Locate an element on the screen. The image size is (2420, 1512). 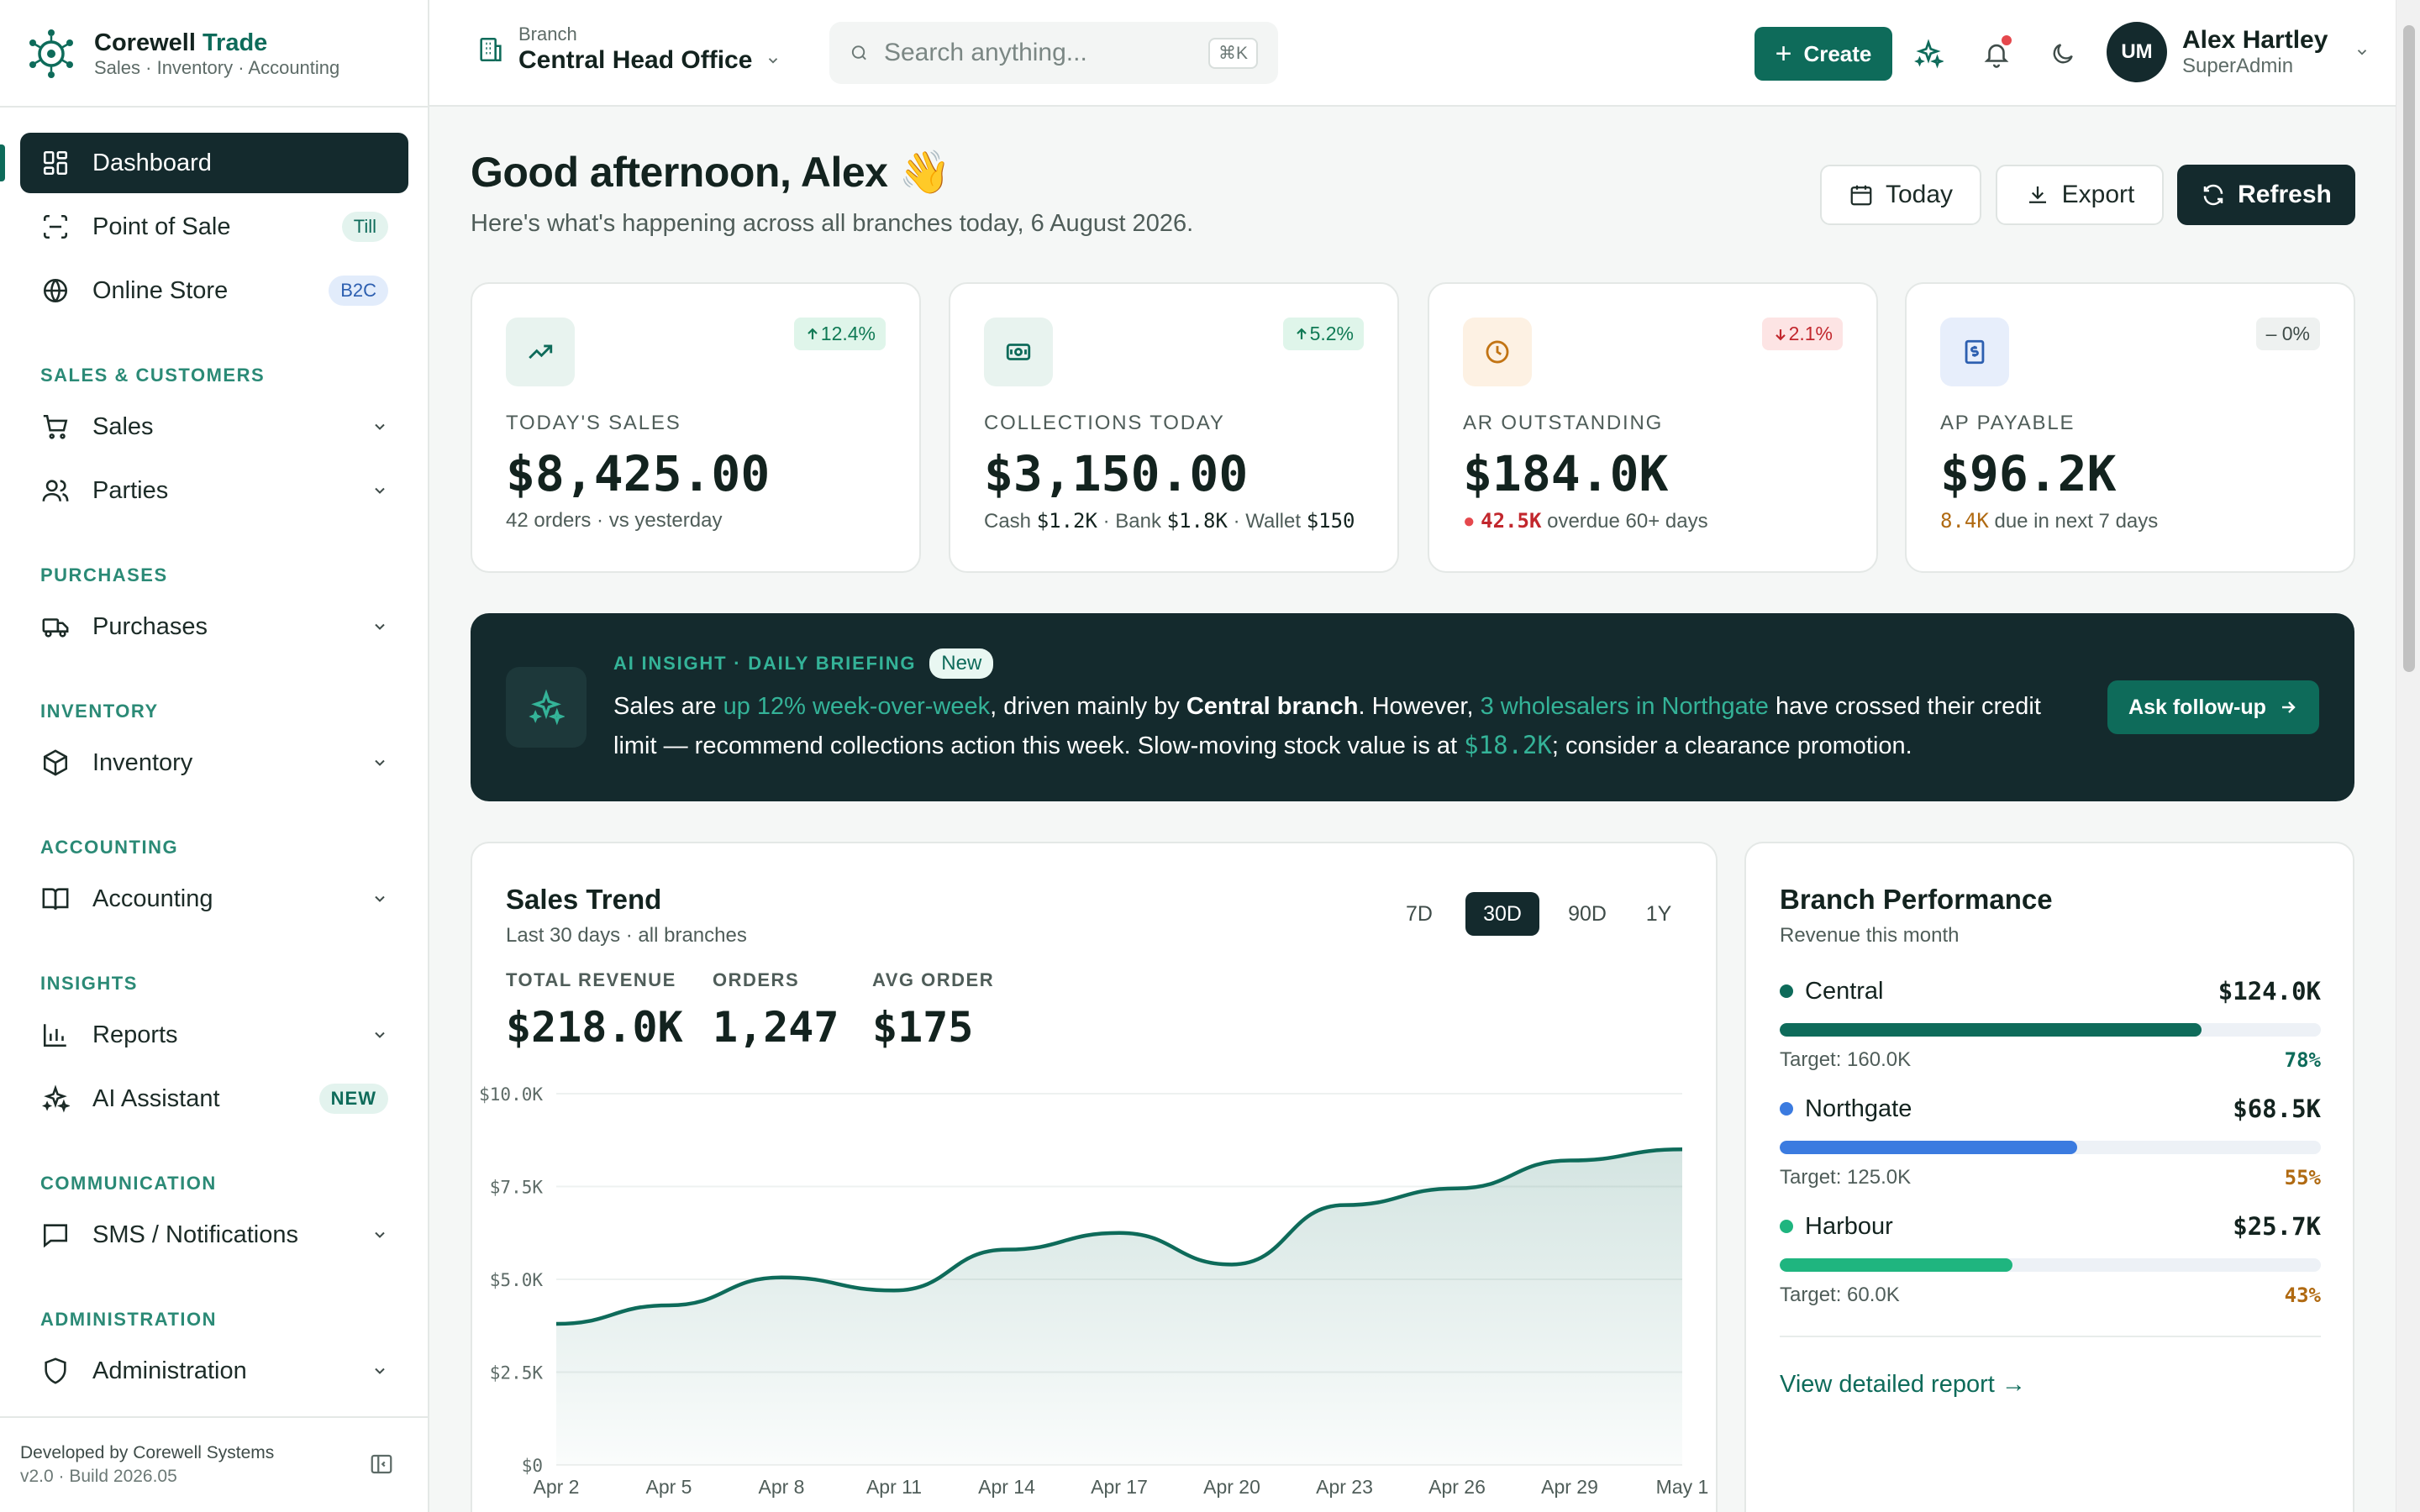
branch-row-northgate: Northgate $68.5K Target: 125.0K 55% is located at coordinates (2050, 1142).